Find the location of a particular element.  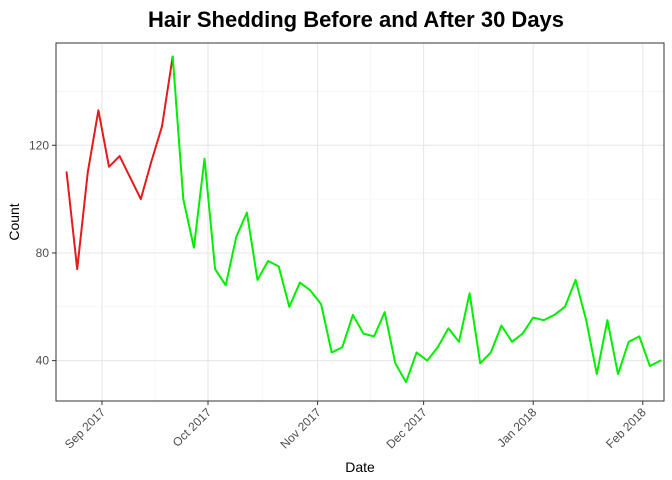

x-tick-label: Oct 2017 is located at coordinates (192, 427).